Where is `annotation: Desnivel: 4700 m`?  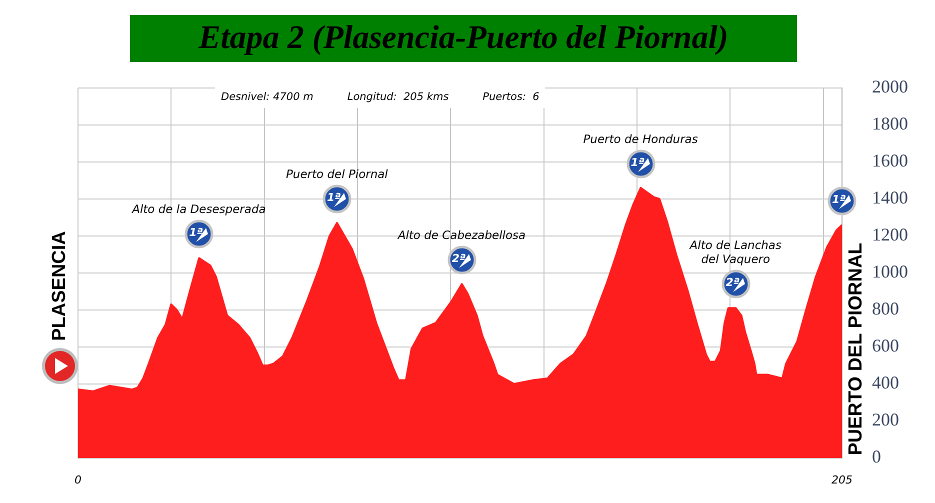 annotation: Desnivel: 4700 m is located at coordinates (267, 97).